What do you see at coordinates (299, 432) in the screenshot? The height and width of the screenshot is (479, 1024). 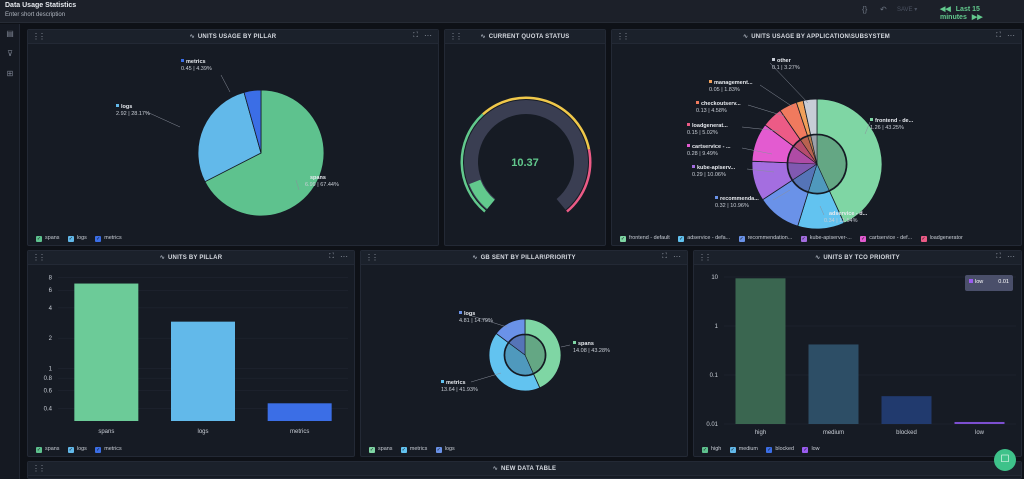 I see `x-tick-label: metrics` at bounding box center [299, 432].